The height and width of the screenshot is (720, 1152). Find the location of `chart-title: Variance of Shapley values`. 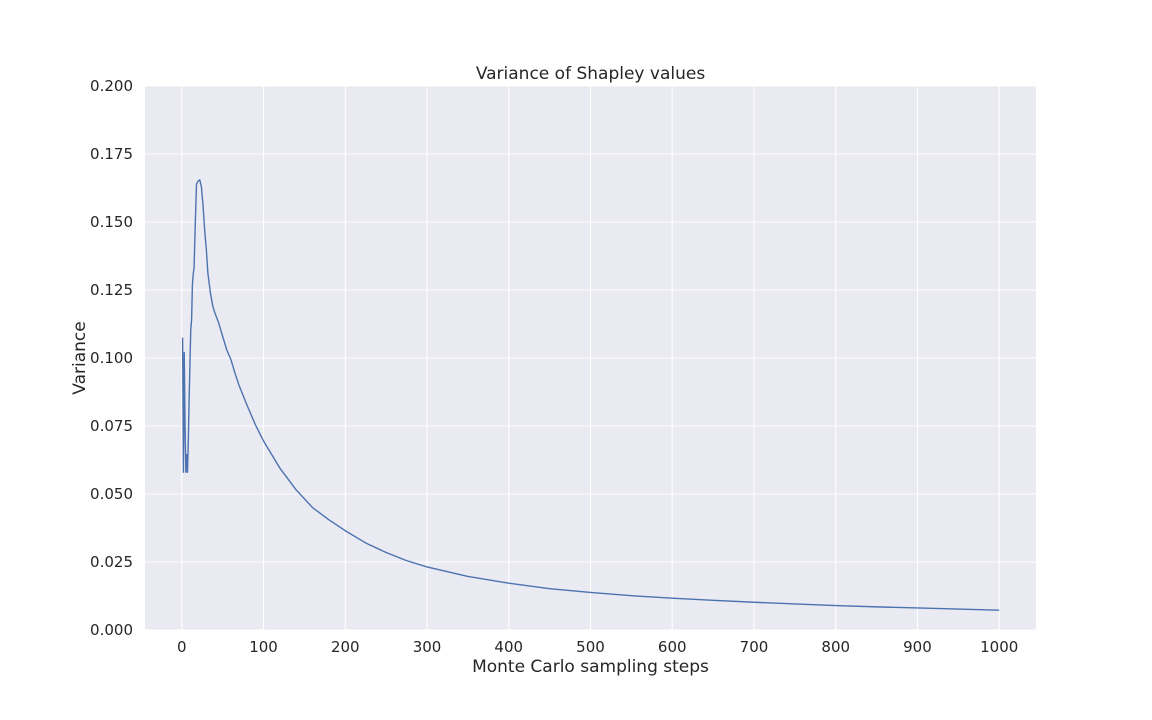

chart-title: Variance of Shapley values is located at coordinates (590, 74).